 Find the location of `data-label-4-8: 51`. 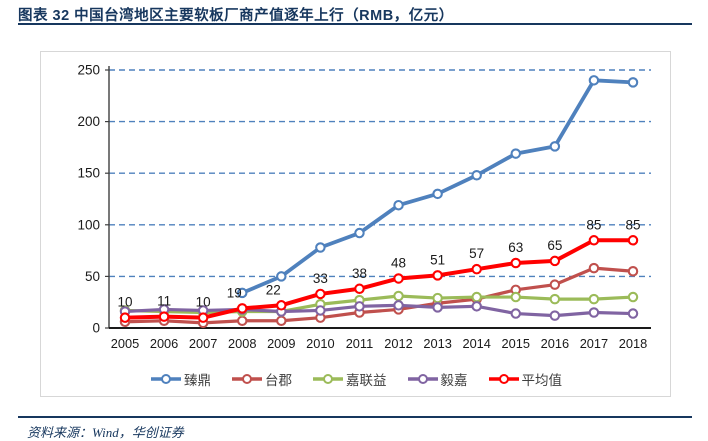

data-label-4-8: 51 is located at coordinates (437, 259).